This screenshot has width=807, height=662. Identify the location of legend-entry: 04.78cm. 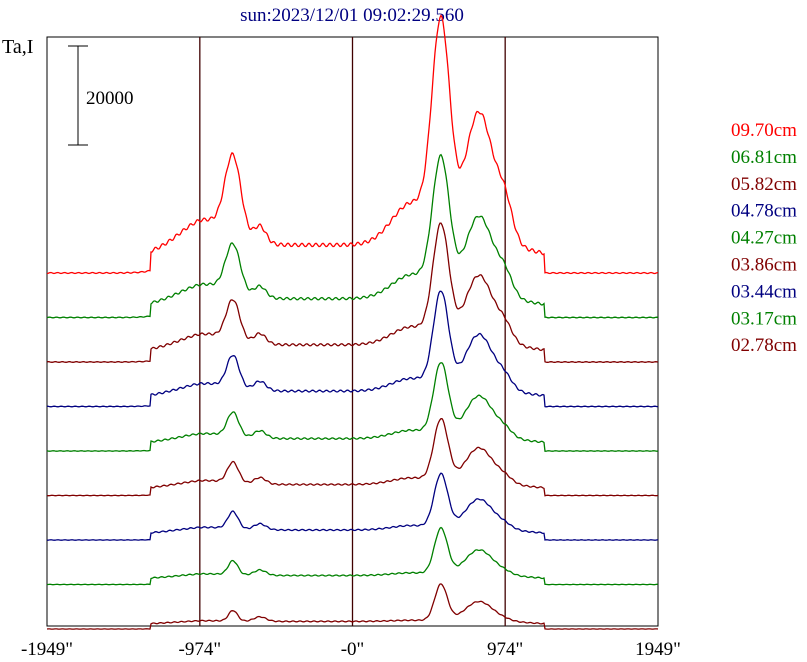
(764, 211).